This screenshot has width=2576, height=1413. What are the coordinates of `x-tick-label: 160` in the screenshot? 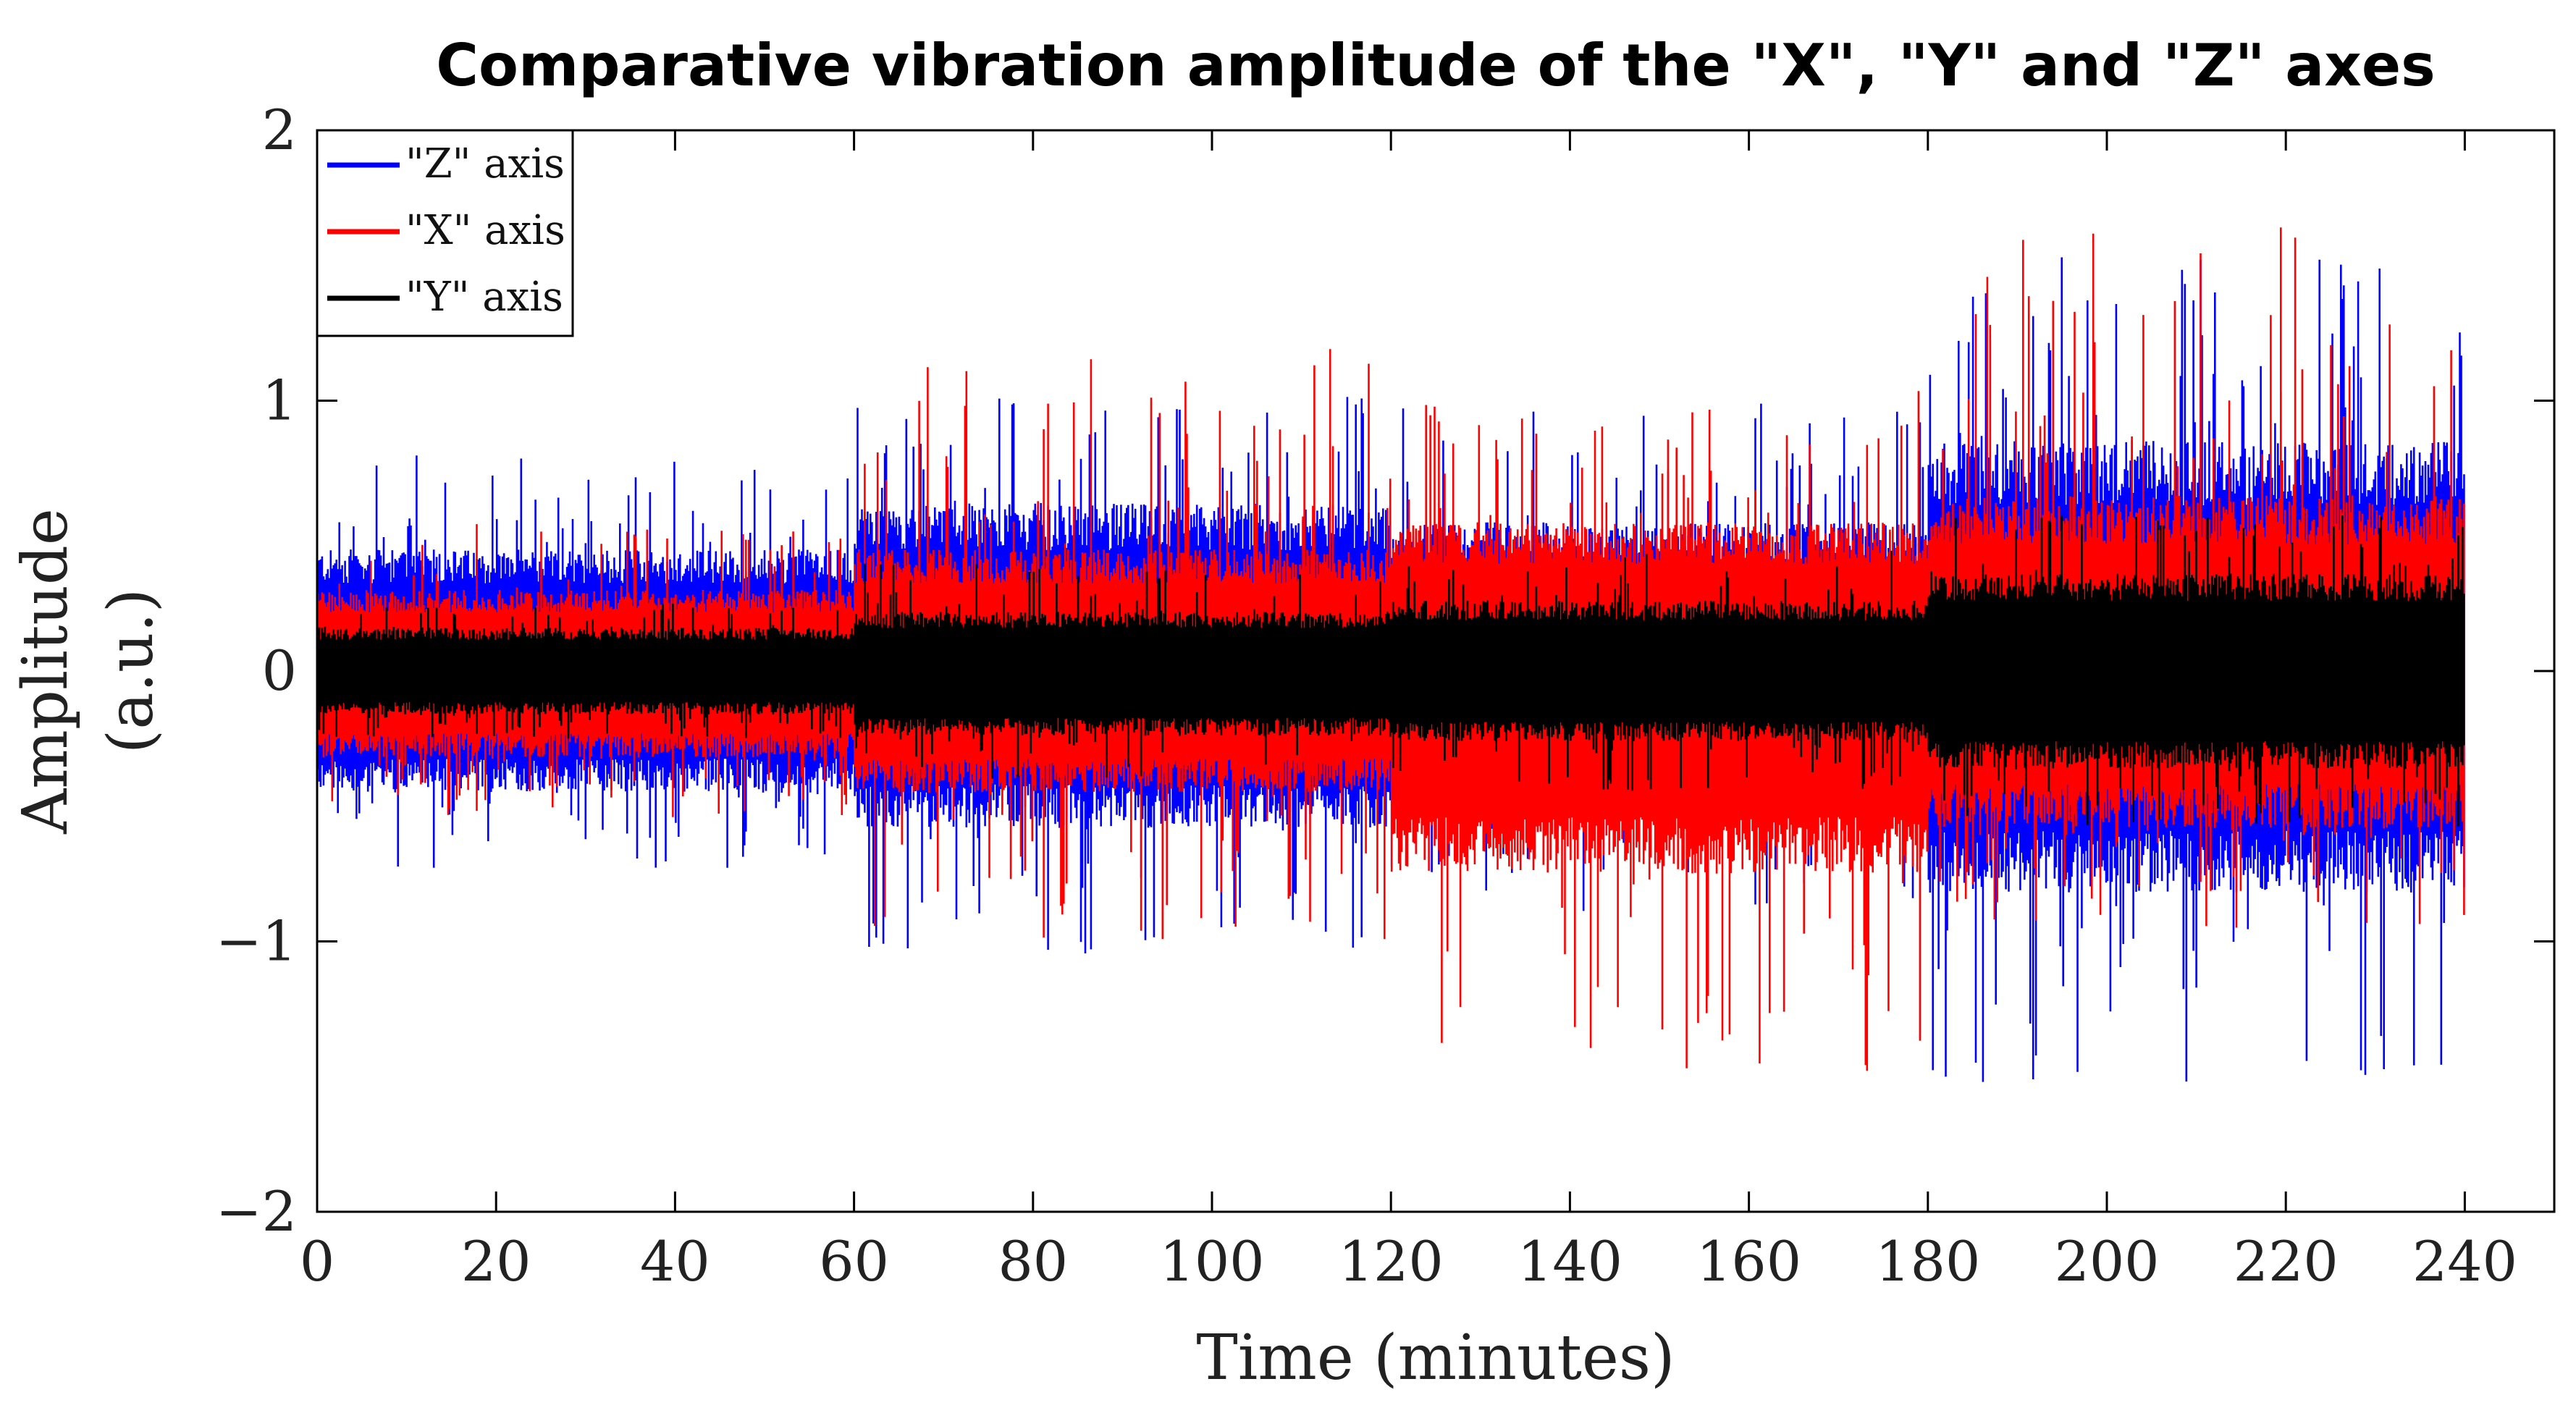 It's located at (1748, 1262).